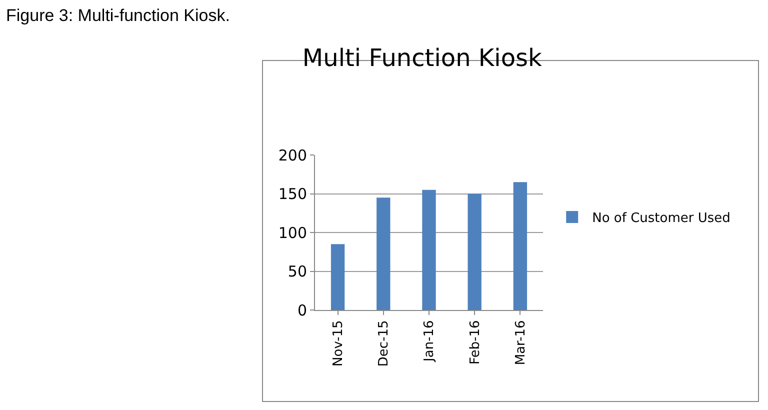 The image size is (768, 410). Describe the element at coordinates (338, 343) in the screenshot. I see `x-tick-label: Nov-15` at that location.